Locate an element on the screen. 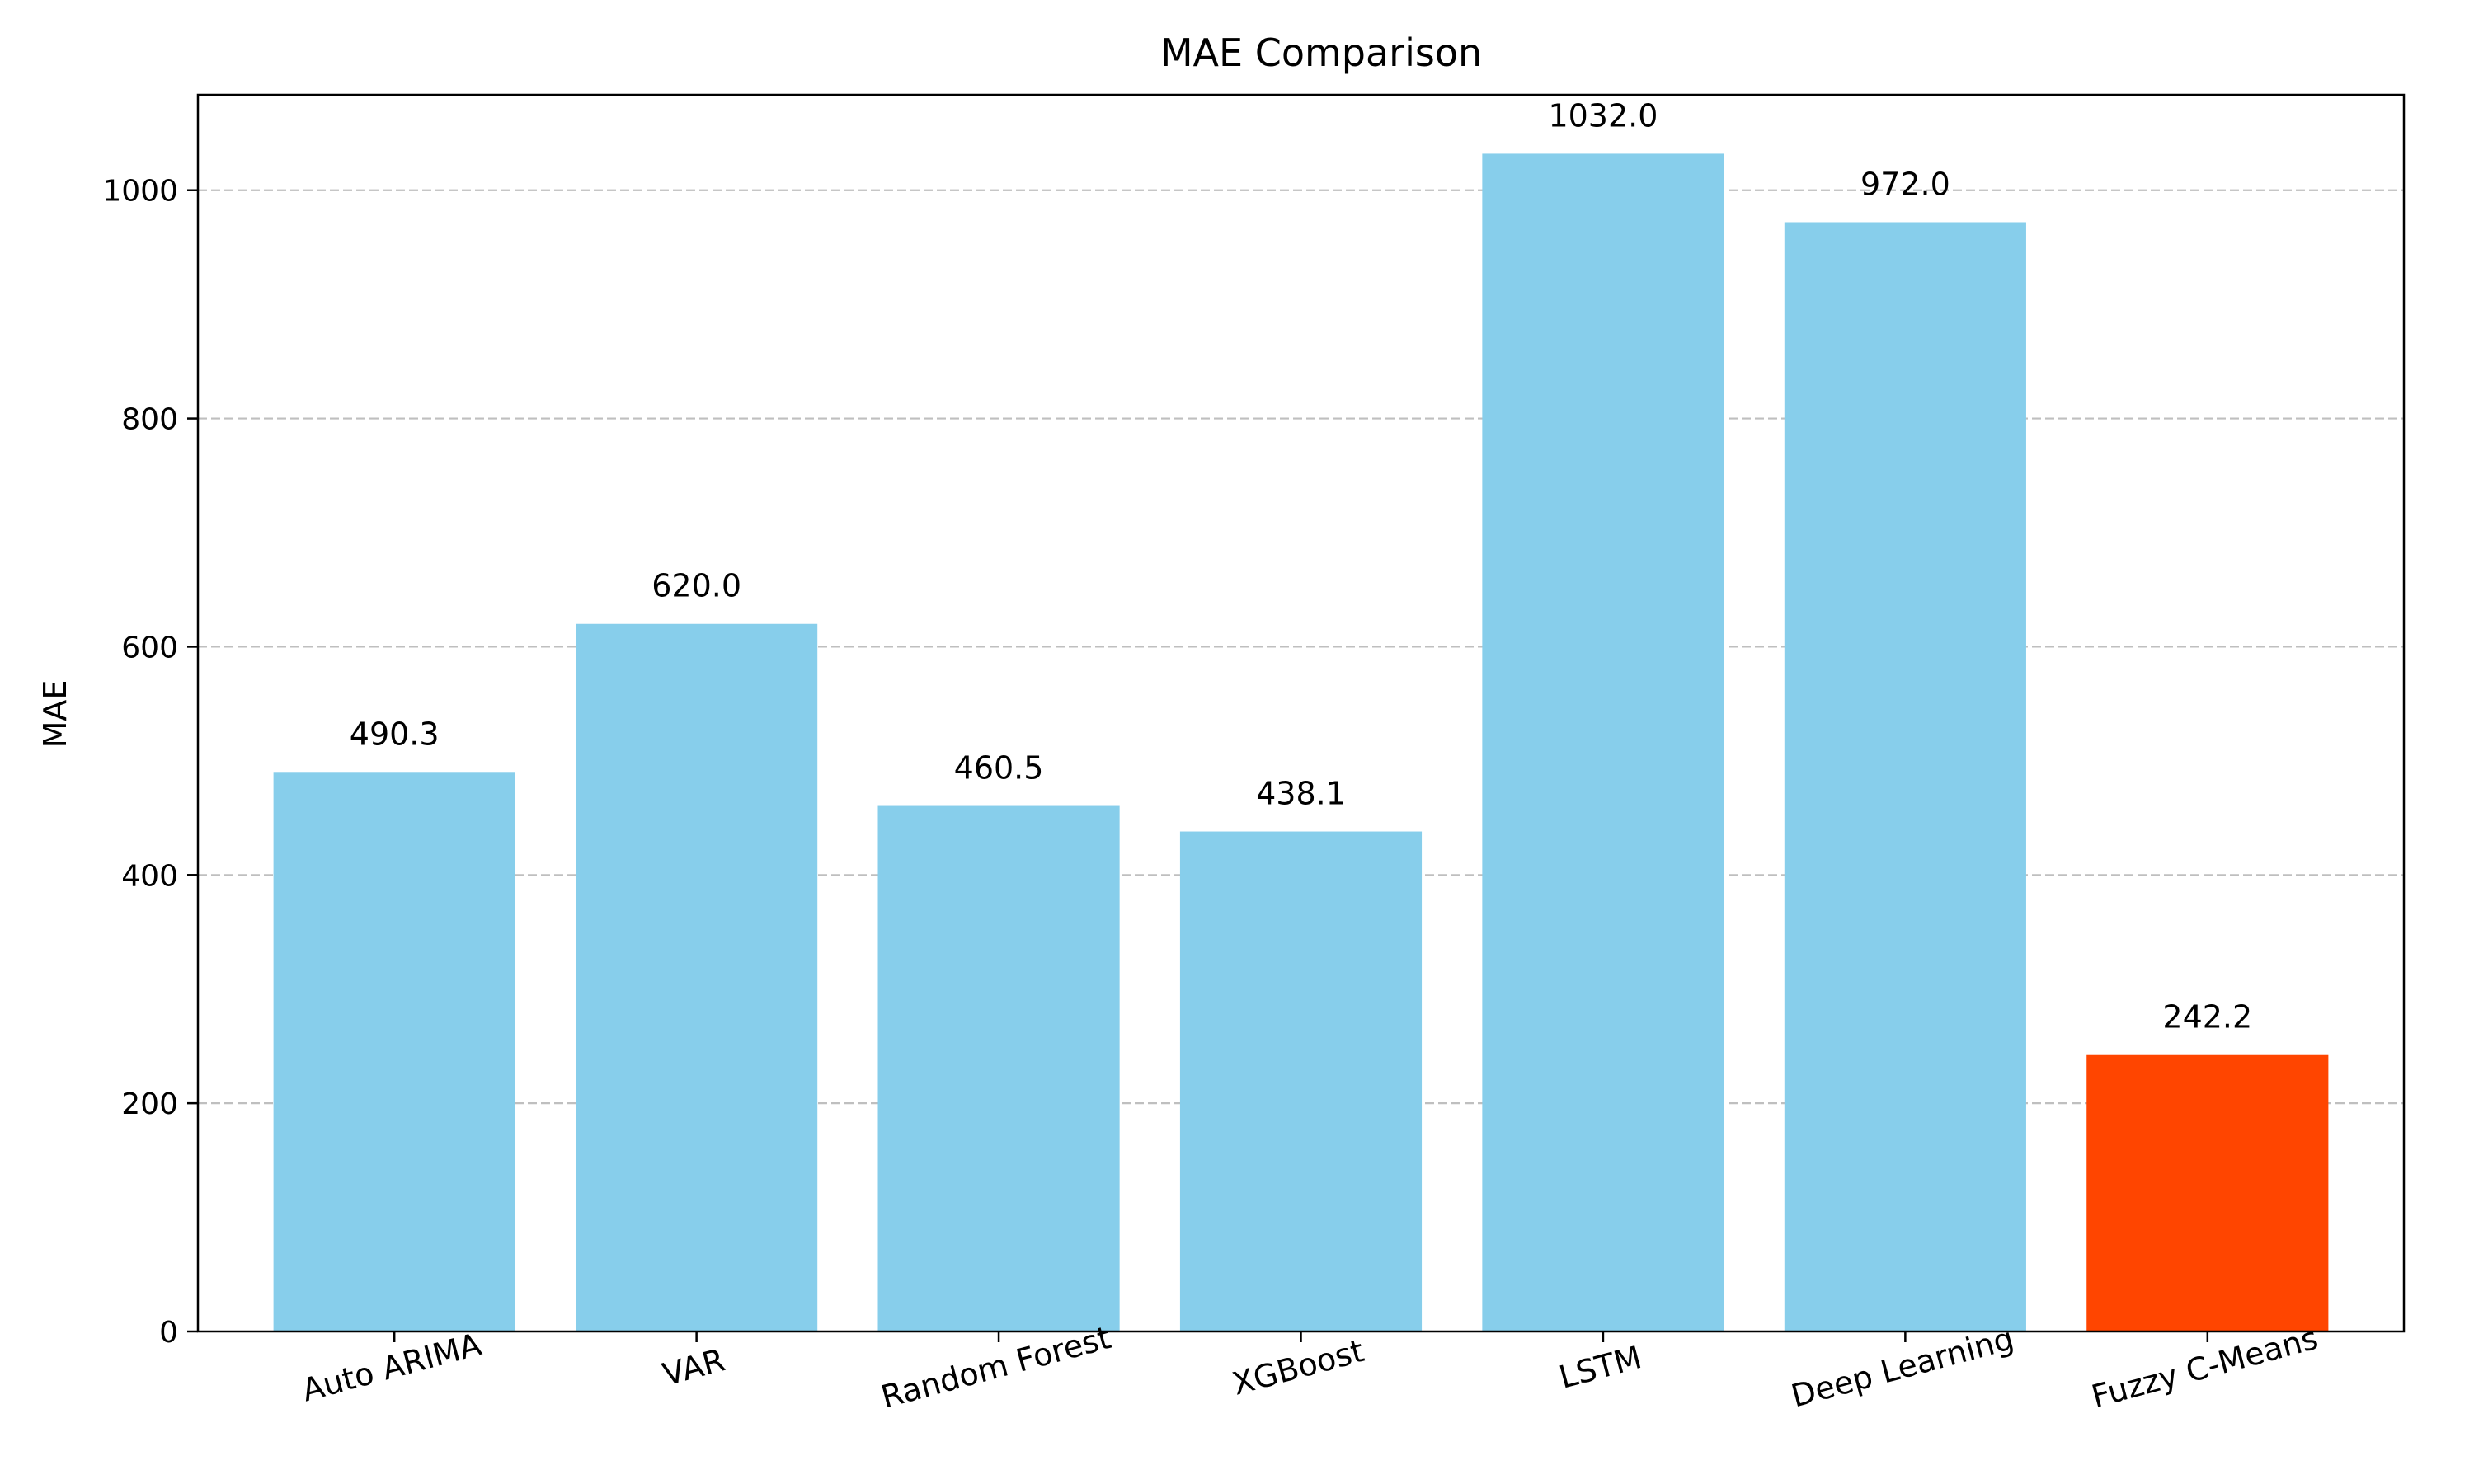  chart-title: MAE Comparison is located at coordinates (1321, 53).